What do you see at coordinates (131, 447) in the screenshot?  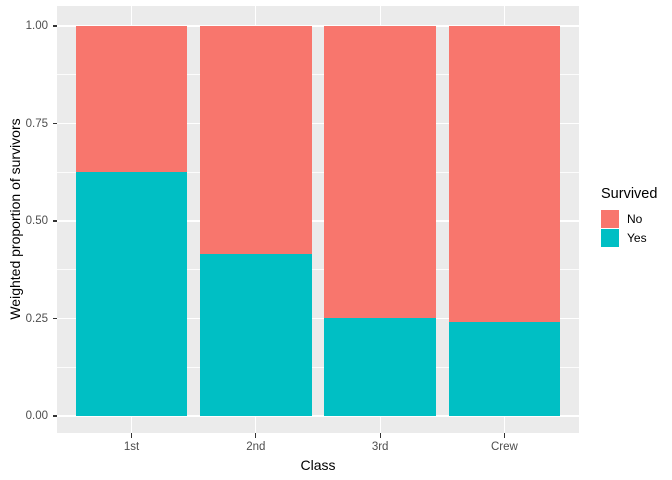 I see `x-tick-label: 1st` at bounding box center [131, 447].